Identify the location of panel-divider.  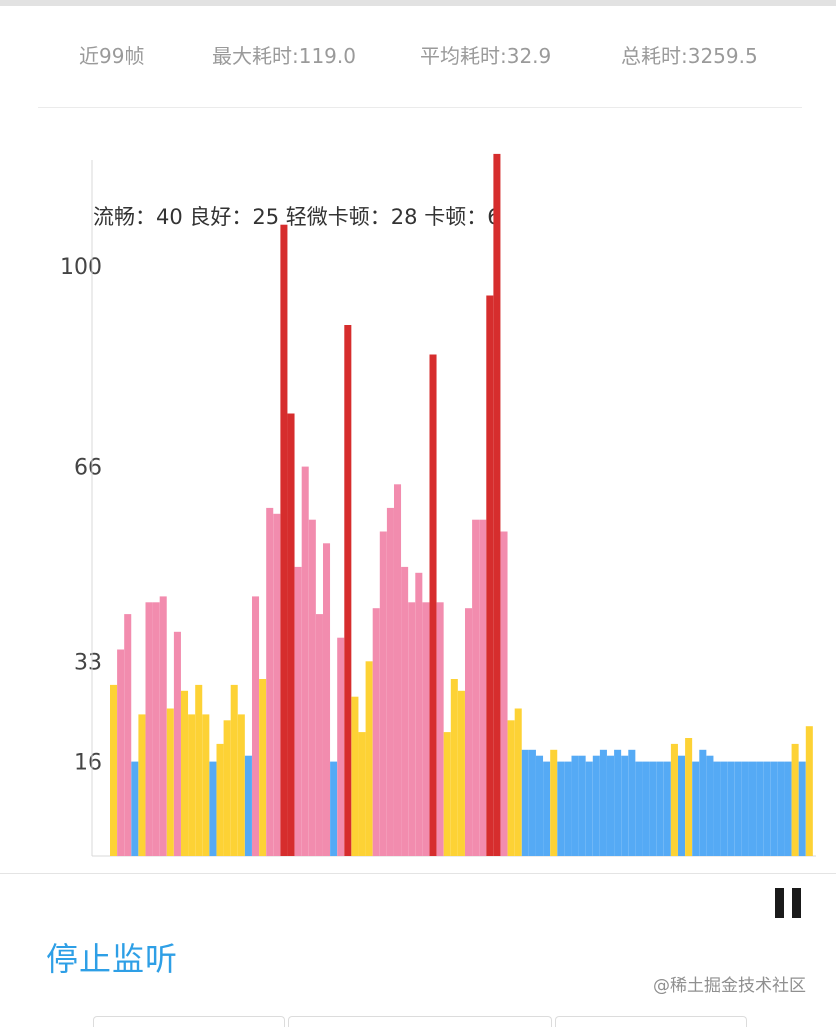
(418, 873).